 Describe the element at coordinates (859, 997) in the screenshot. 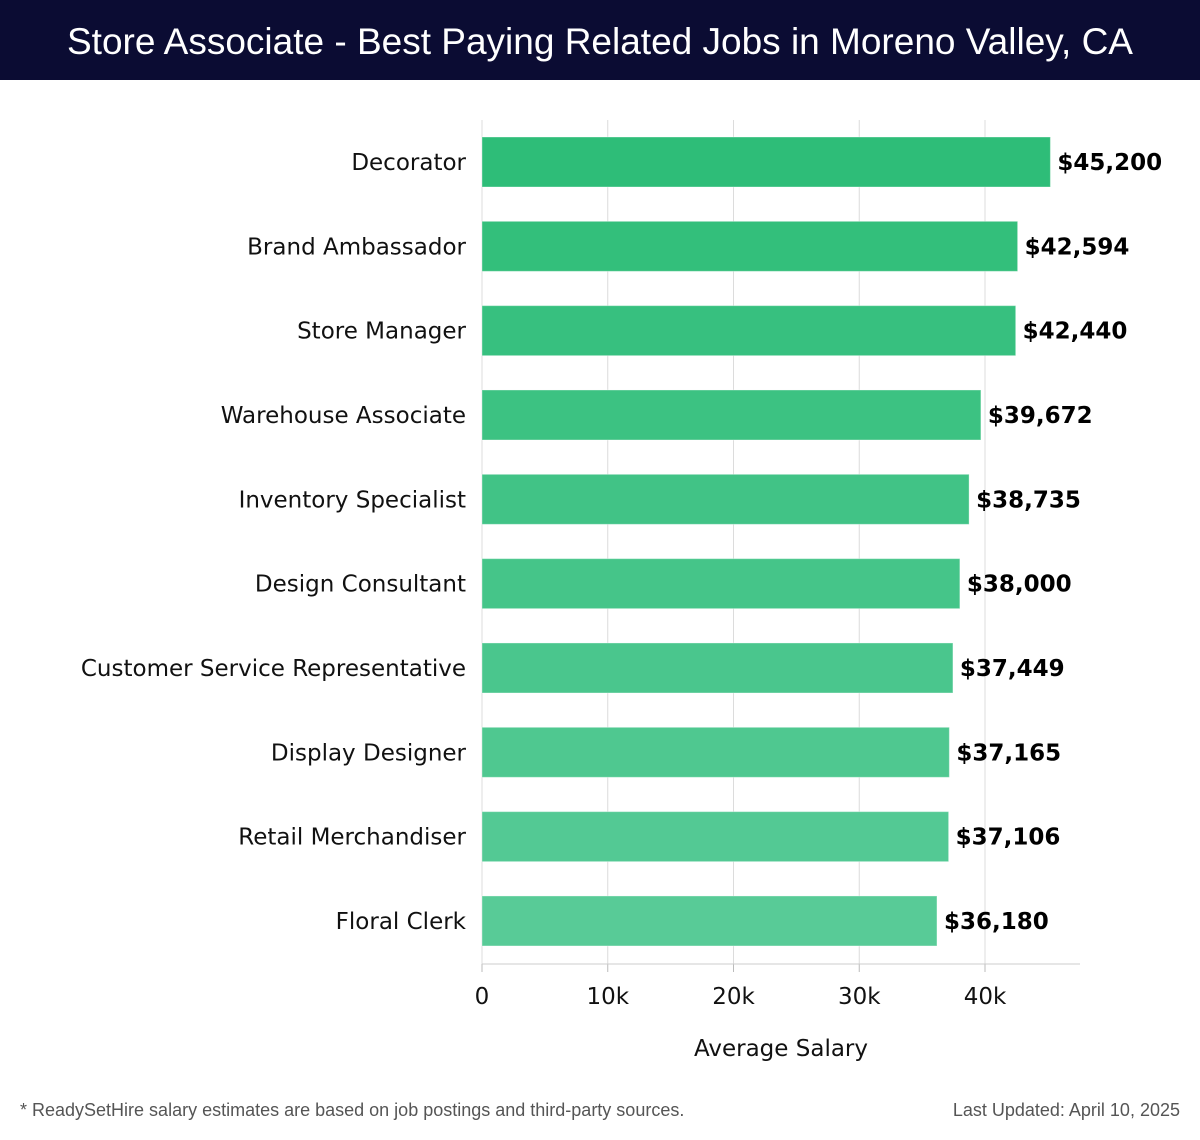

I see `x-tick-label: 30k` at that location.